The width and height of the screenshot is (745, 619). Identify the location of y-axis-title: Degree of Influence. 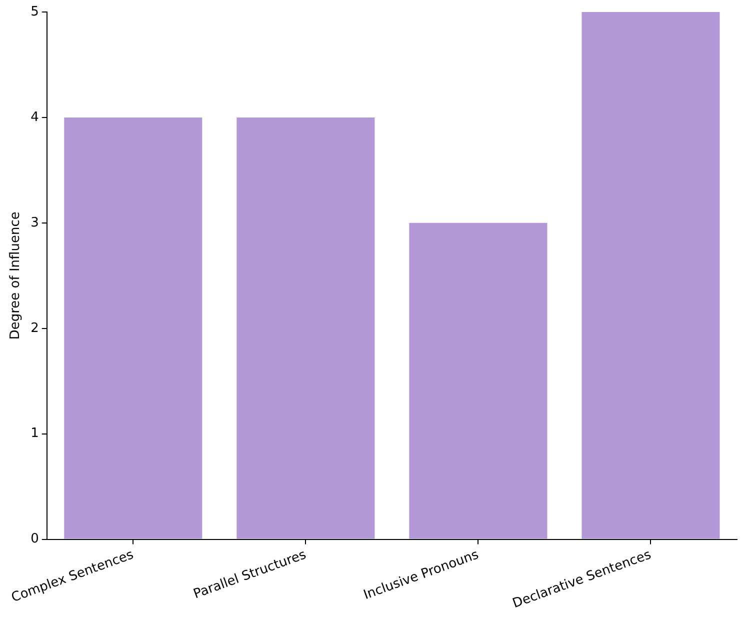
(16, 276).